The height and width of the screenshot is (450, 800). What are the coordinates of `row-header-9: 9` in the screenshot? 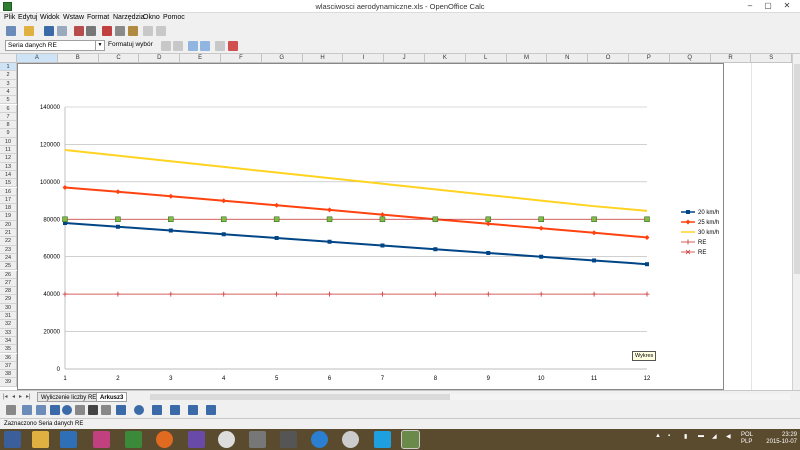 It's located at (8, 133).